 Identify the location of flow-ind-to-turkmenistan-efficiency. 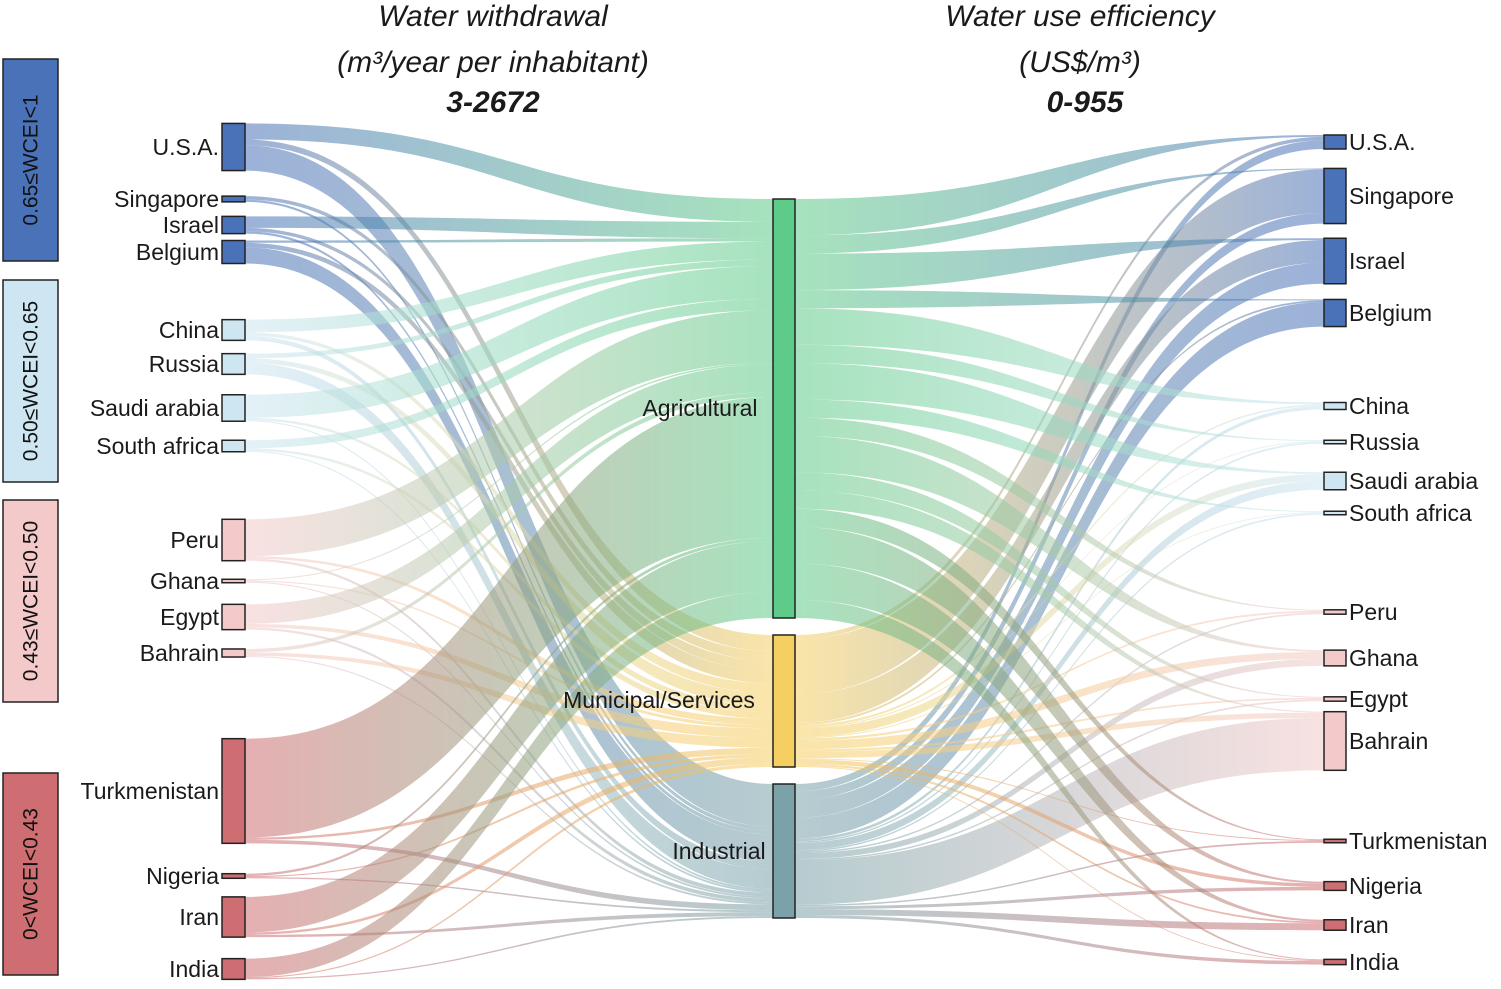
(1059, 874).